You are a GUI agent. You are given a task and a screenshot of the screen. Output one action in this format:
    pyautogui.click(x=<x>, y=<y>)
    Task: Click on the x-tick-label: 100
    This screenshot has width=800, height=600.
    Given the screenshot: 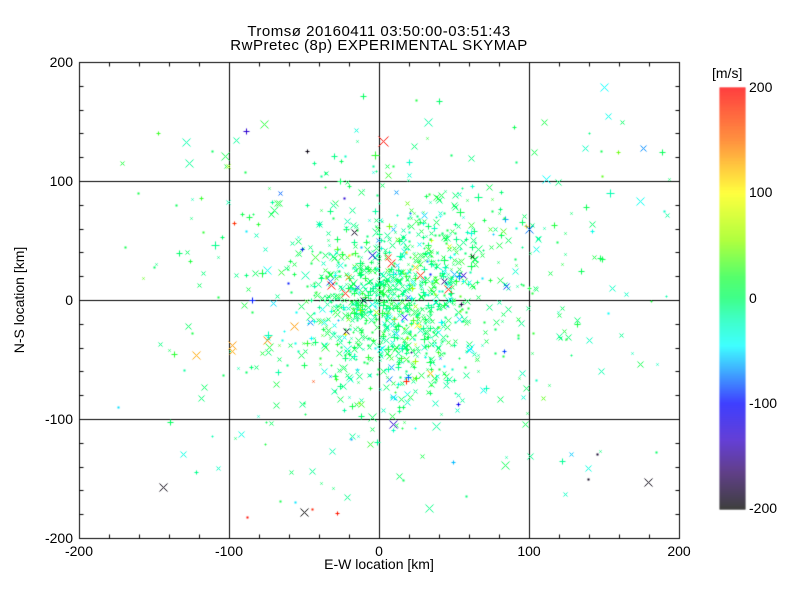 What is the action you would take?
    pyautogui.click(x=529, y=551)
    